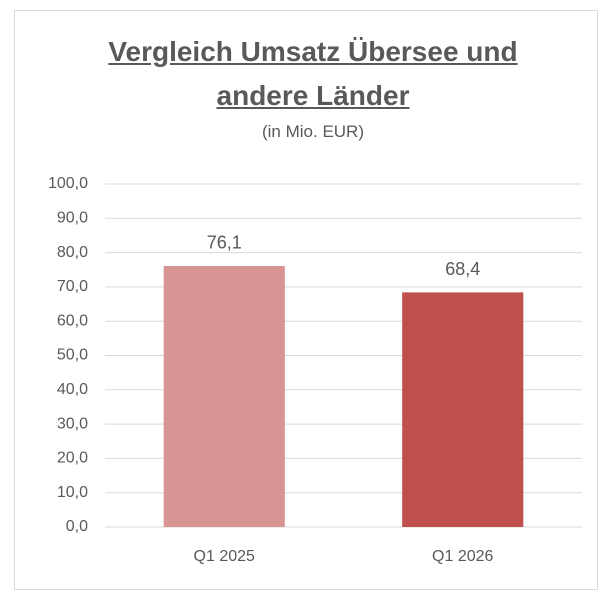 This screenshot has width=612, height=590. I want to click on value-label: 68,4, so click(462, 269).